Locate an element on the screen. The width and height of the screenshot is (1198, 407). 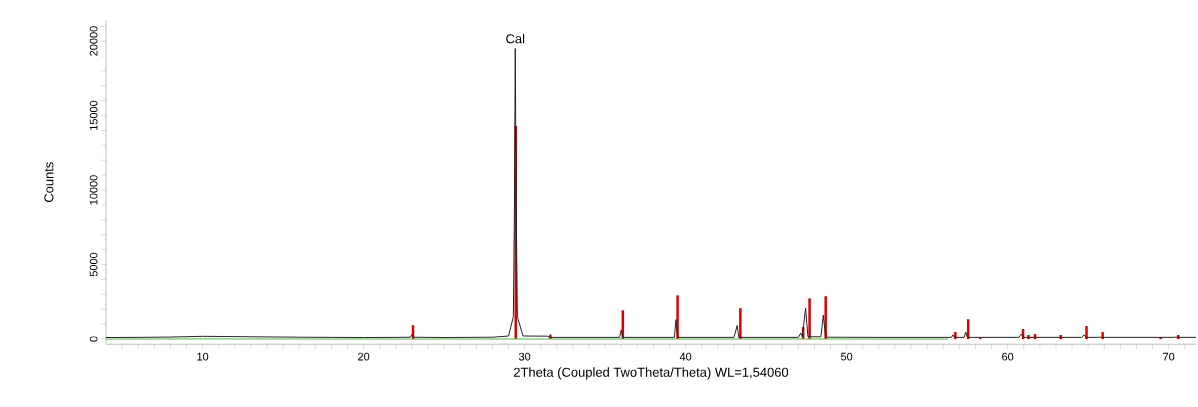
y-tick-label: 10000 is located at coordinates (93, 190).